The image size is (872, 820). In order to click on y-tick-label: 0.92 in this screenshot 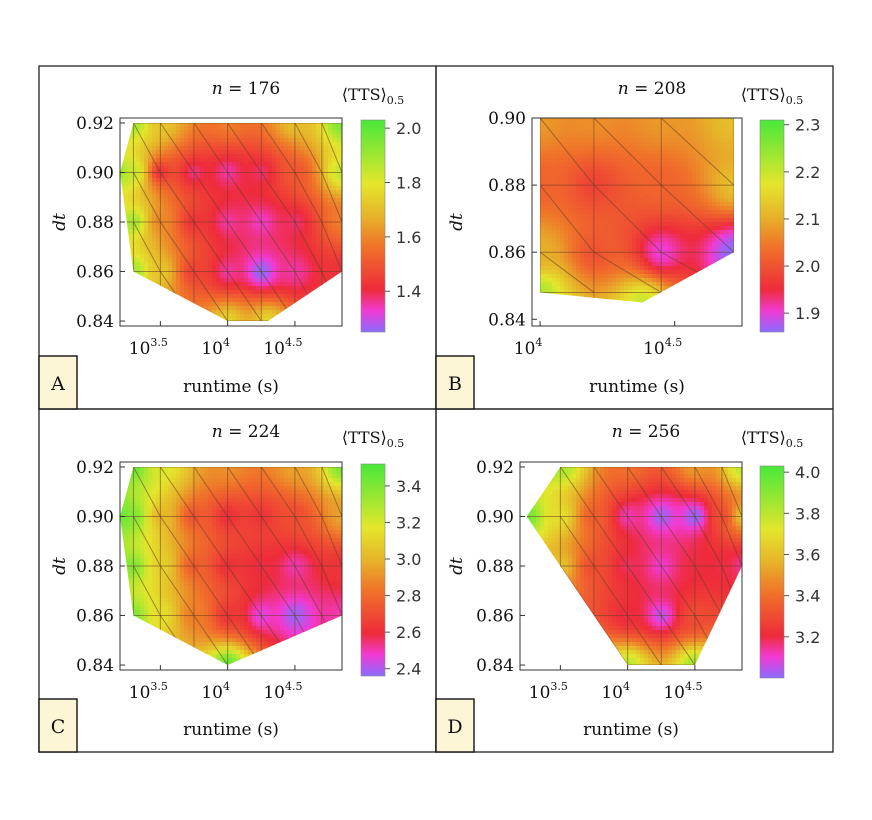, I will do `click(495, 468)`.